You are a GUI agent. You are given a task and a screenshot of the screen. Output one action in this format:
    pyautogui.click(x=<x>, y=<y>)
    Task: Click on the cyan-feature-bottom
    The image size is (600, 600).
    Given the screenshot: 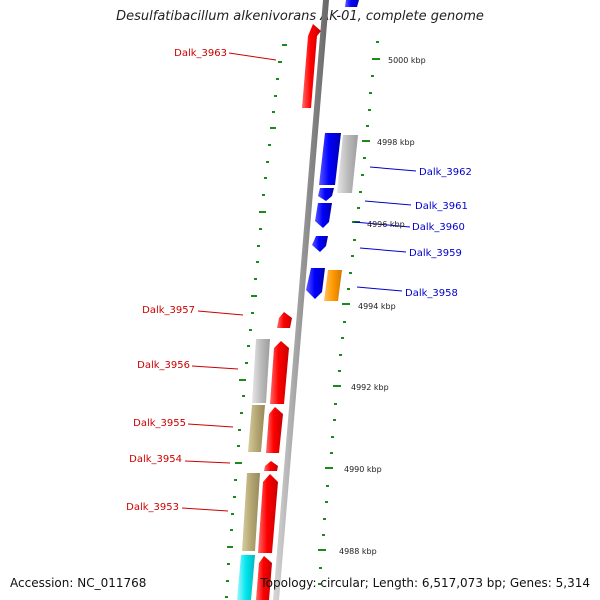 What is the action you would take?
    pyautogui.click(x=246, y=577)
    